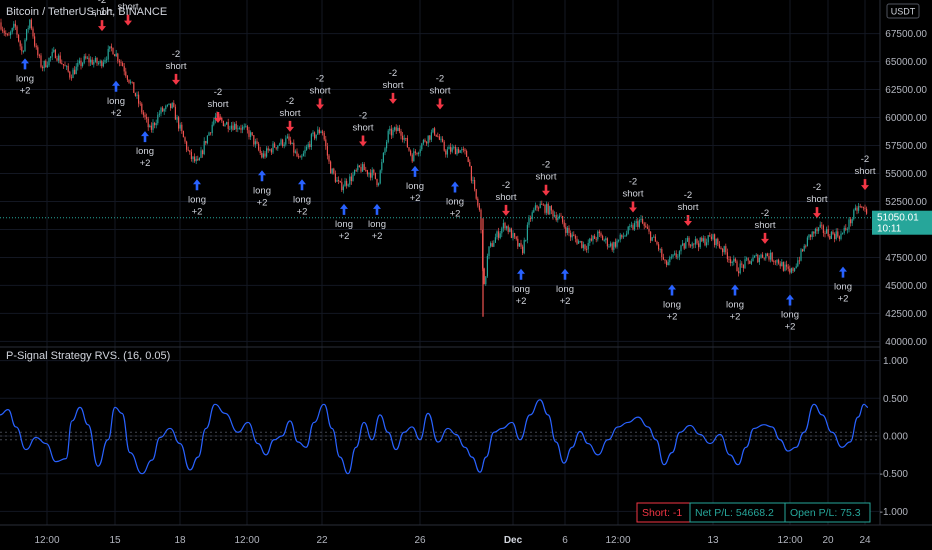 This screenshot has height=550, width=932. Describe the element at coordinates (906, 34) in the screenshot. I see `price-tick-label: 67500.00` at that location.